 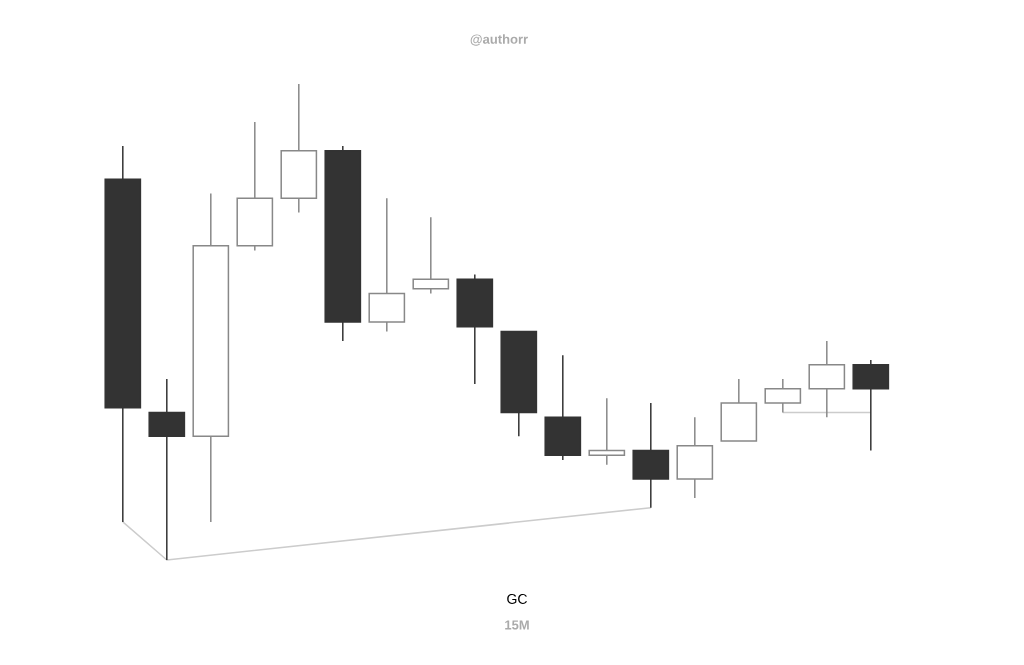 What do you see at coordinates (517, 625) in the screenshot?
I see `text: 15M` at bounding box center [517, 625].